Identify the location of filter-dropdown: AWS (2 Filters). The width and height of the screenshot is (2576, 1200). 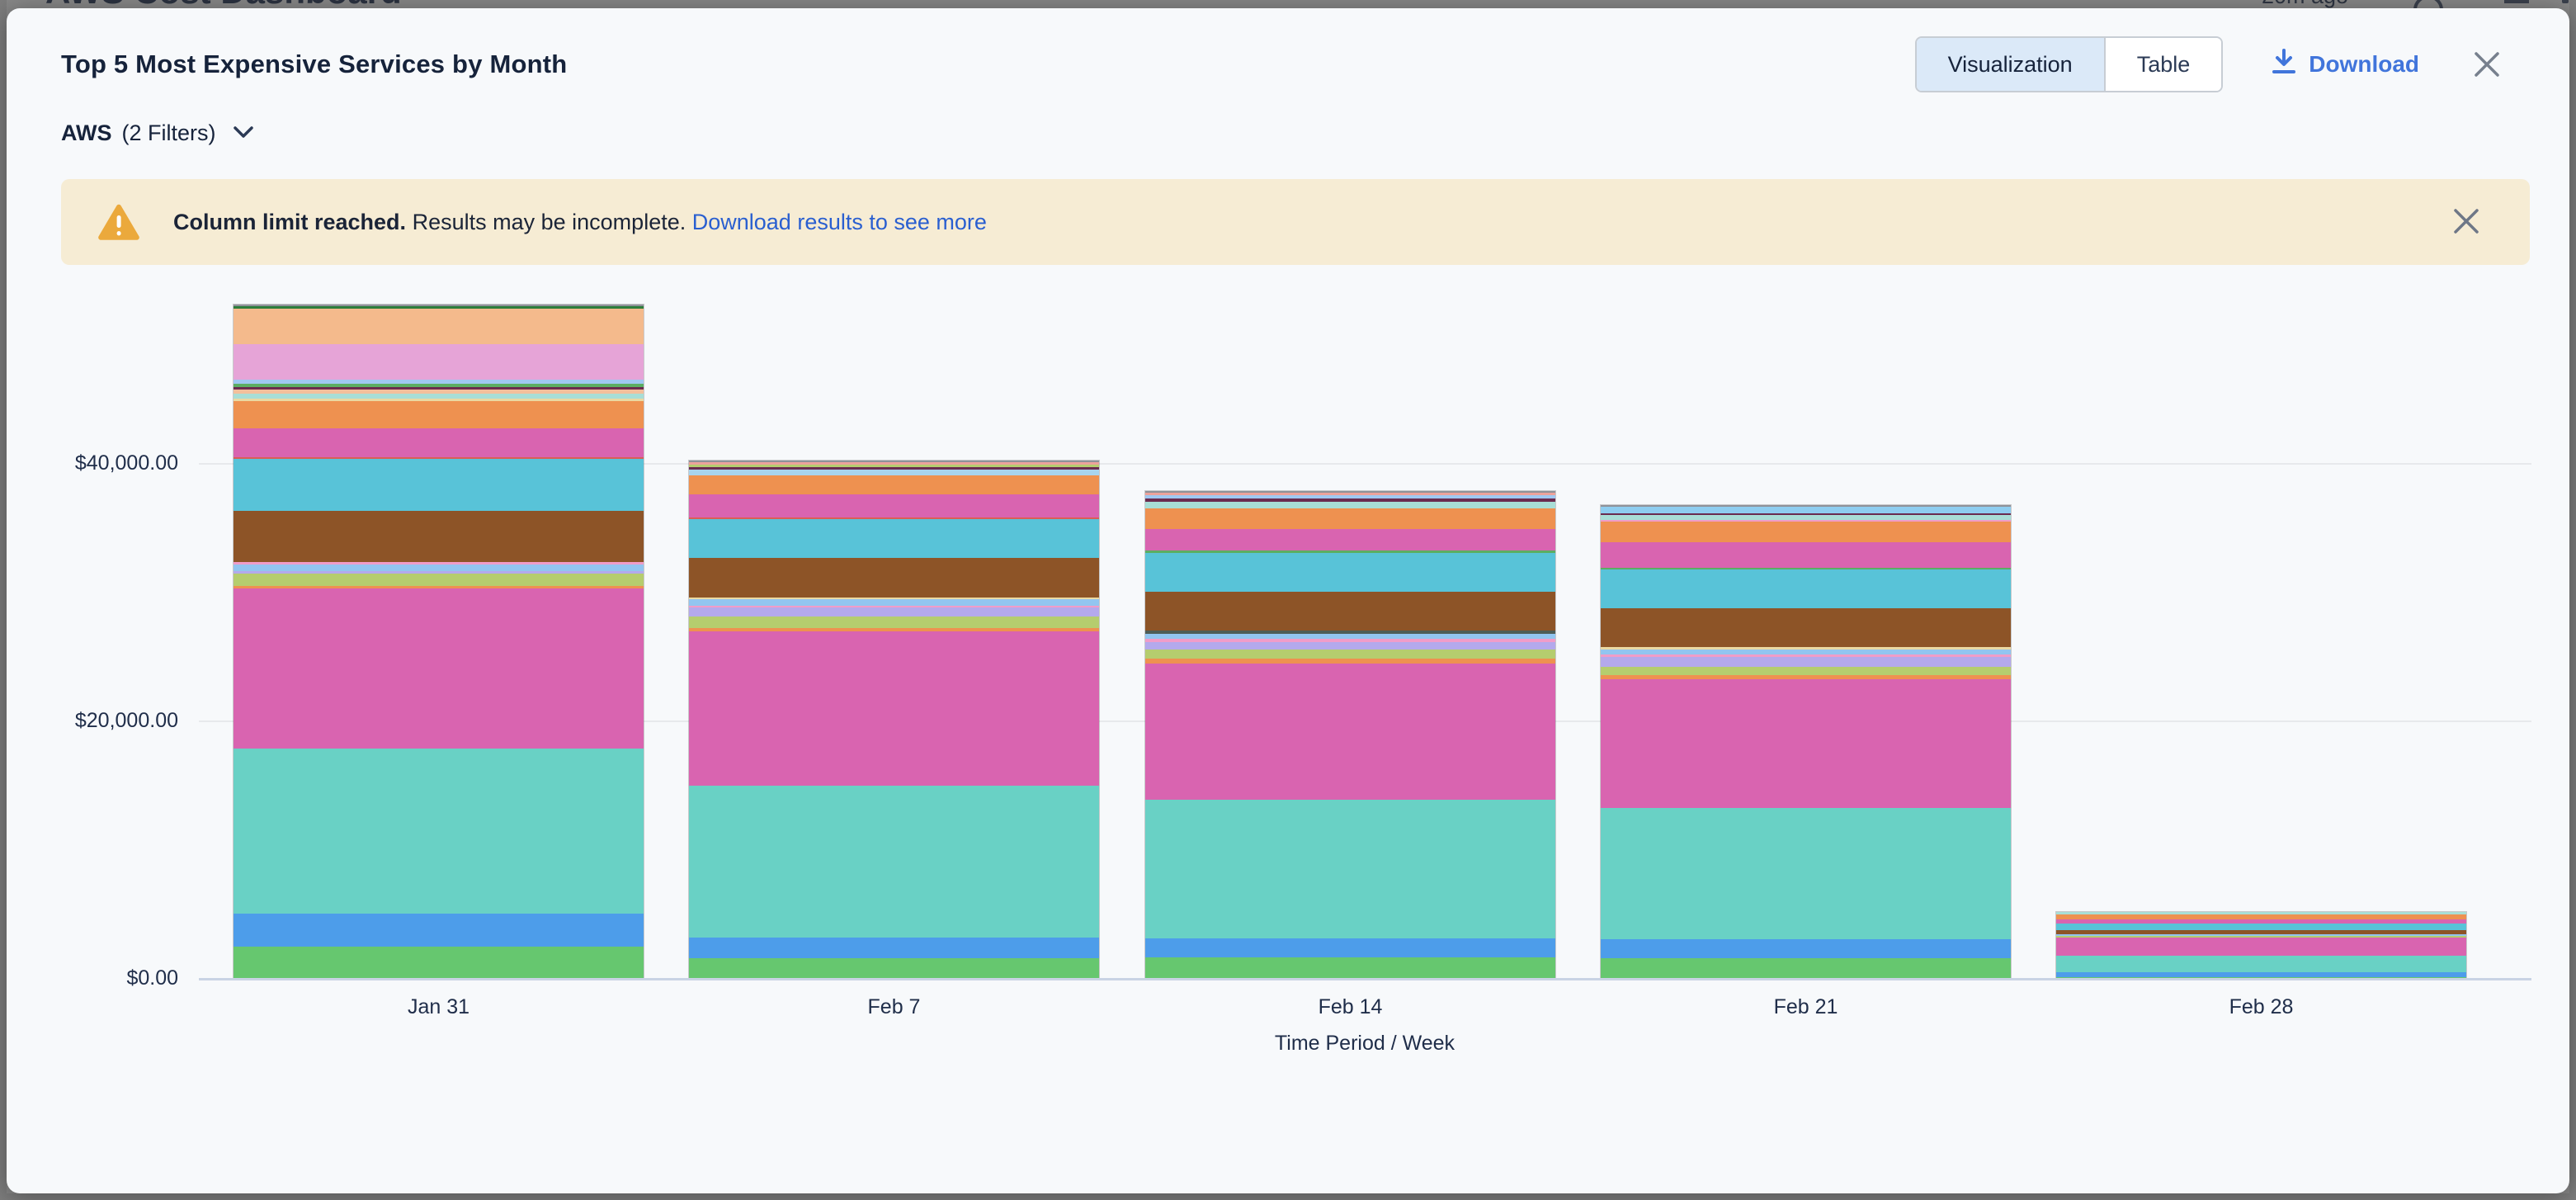
(158, 133).